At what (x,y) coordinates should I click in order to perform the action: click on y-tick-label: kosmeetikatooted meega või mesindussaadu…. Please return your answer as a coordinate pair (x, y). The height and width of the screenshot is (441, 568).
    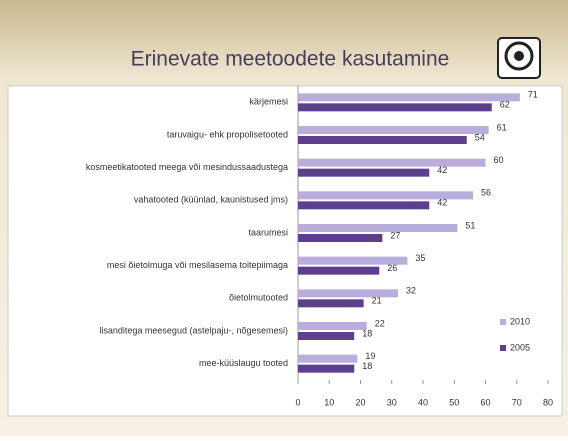
    Looking at the image, I should click on (187, 167).